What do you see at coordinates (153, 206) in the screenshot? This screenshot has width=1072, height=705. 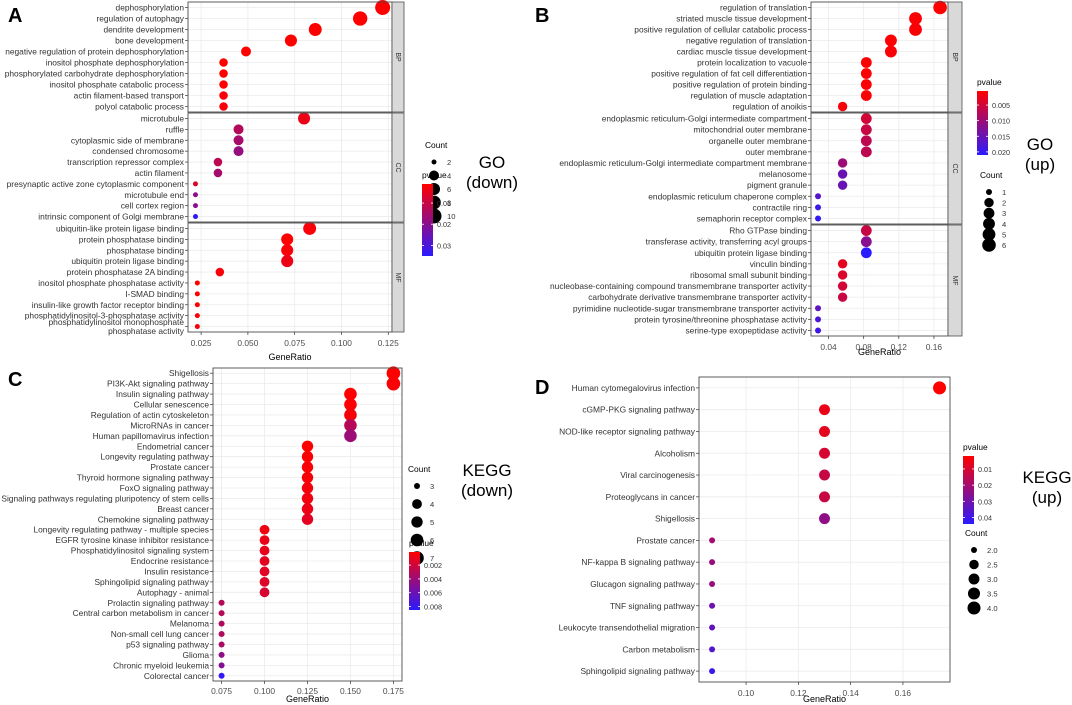 I see `term-label: cell cortex region` at bounding box center [153, 206].